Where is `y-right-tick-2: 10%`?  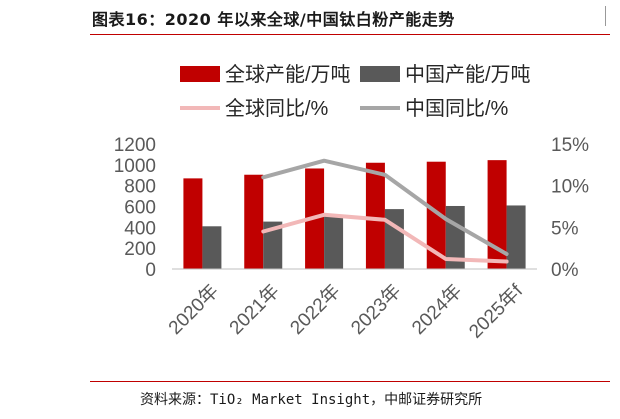
y-right-tick-2: 10% is located at coordinates (570, 187).